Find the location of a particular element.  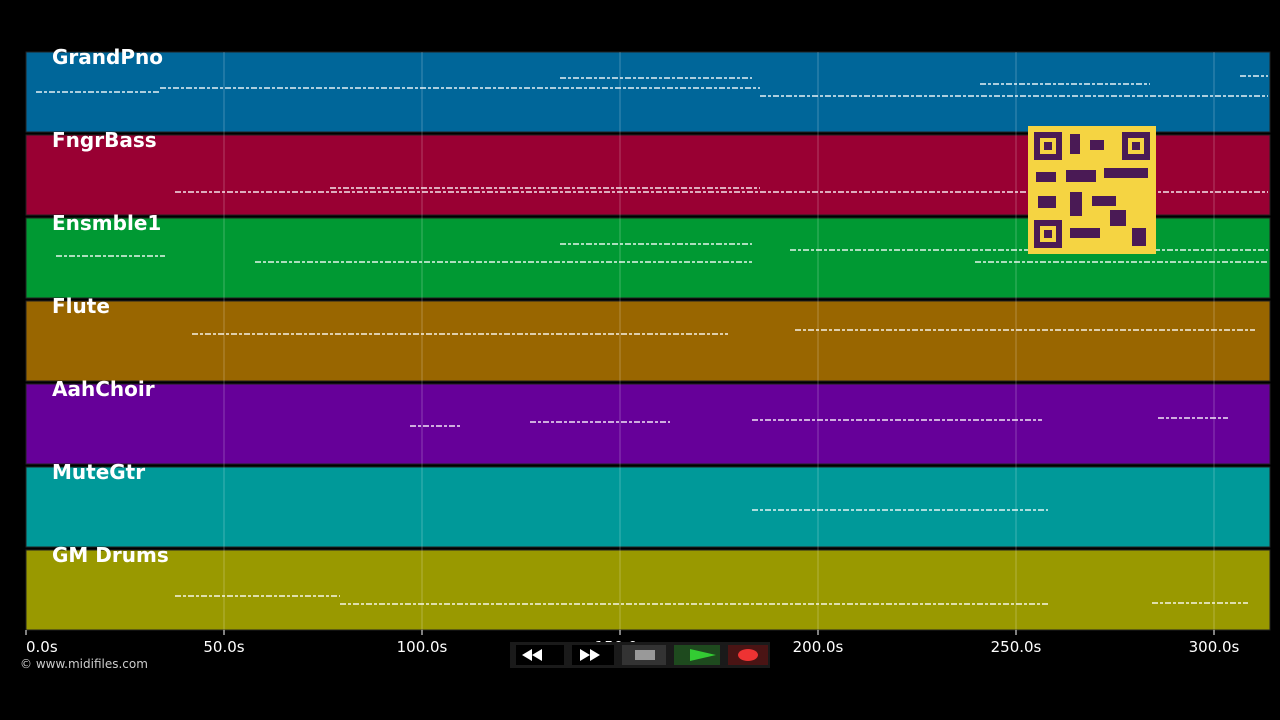

tick-label: 50.0s is located at coordinates (223, 647).